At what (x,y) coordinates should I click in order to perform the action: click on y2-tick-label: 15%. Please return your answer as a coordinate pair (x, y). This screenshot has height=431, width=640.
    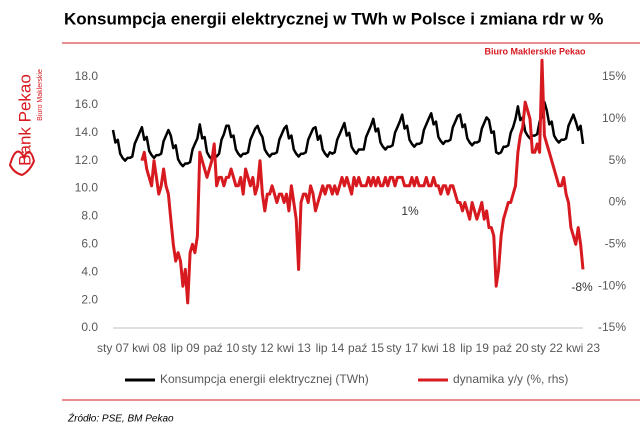
    Looking at the image, I should click on (614, 76).